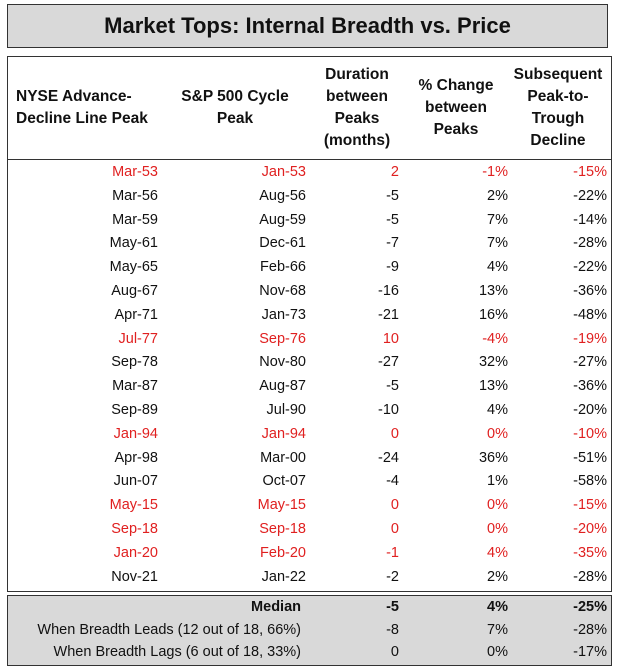 The height and width of the screenshot is (670, 618). I want to click on pct-change-cell: -1%, so click(495, 172).